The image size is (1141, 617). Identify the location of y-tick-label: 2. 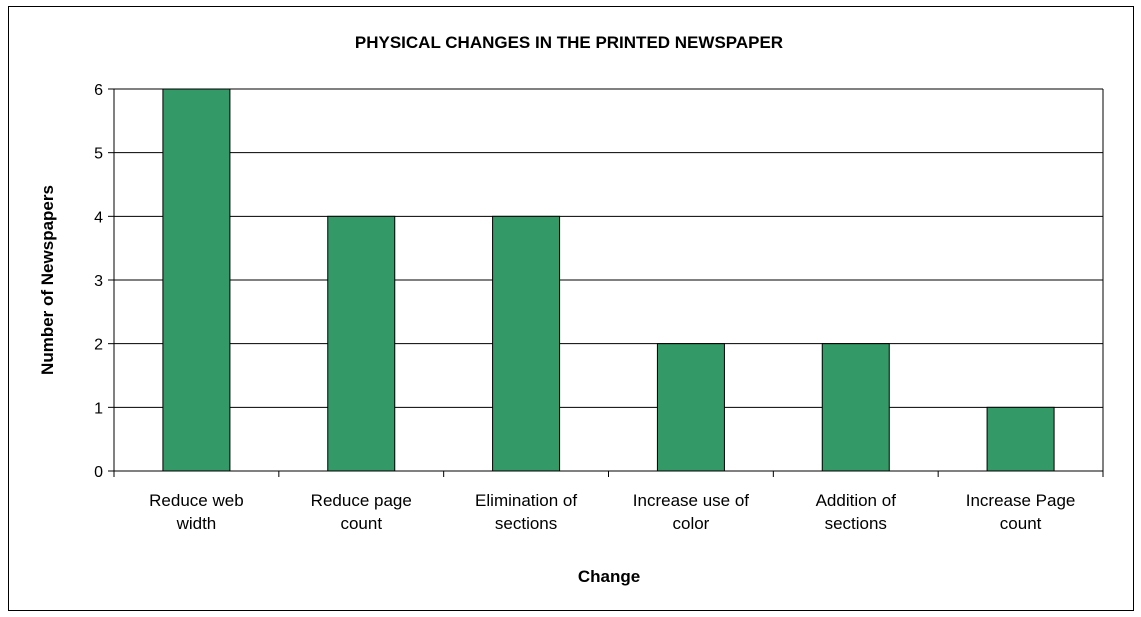
(98, 345).